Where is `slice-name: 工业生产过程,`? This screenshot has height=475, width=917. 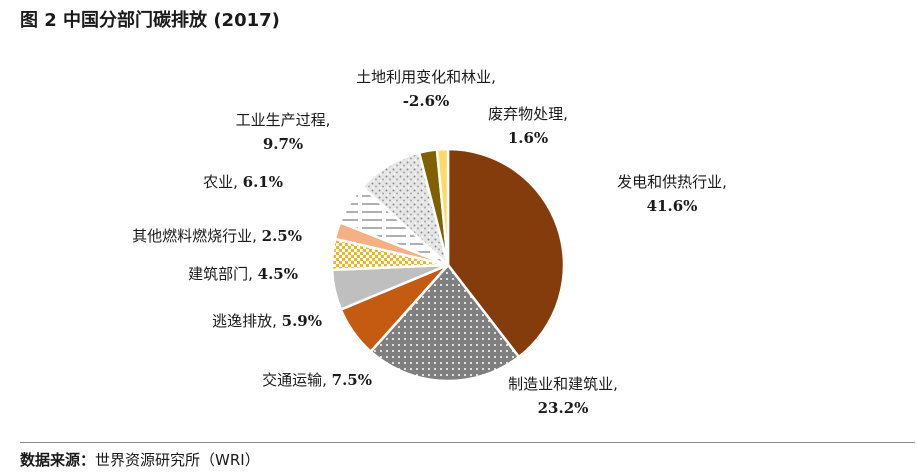
slice-name: 工业生产过程, is located at coordinates (283, 120).